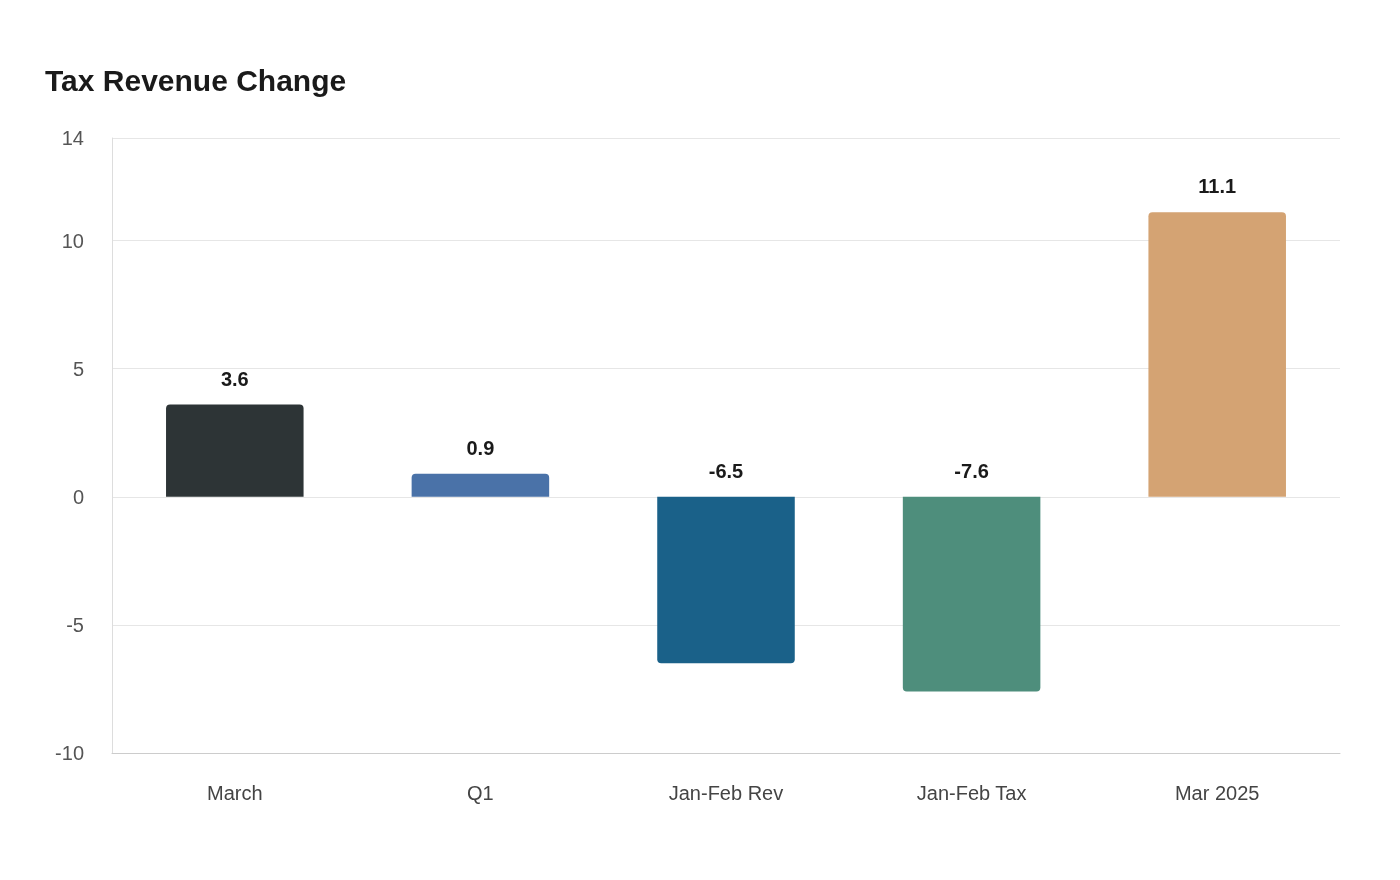 The image size is (1400, 880). Describe the element at coordinates (78, 496) in the screenshot. I see `y-tick-label: 0` at that location.